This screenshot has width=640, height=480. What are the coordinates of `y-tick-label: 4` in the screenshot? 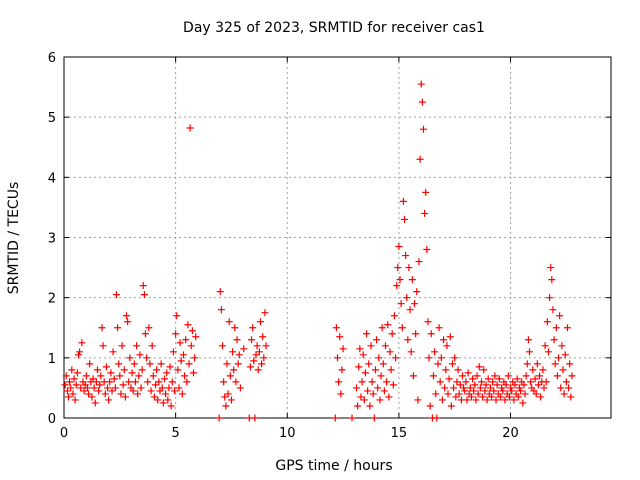 It's located at (52, 178).